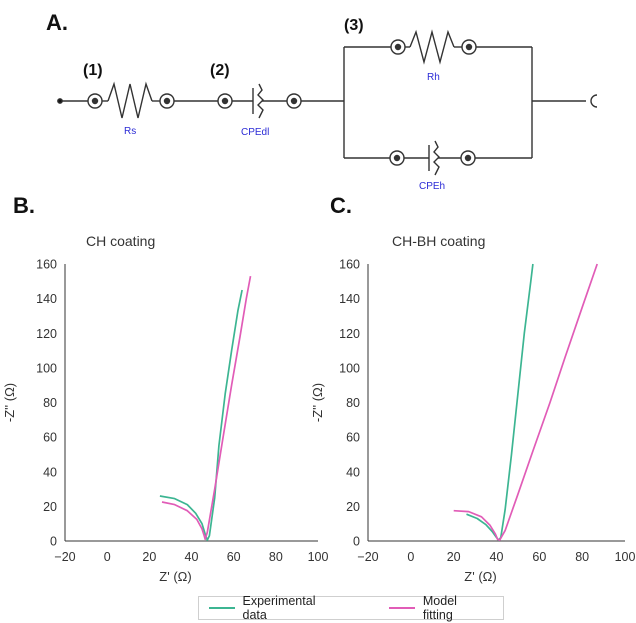 The width and height of the screenshot is (636, 623). I want to click on rs-label: Rs, so click(130, 131).